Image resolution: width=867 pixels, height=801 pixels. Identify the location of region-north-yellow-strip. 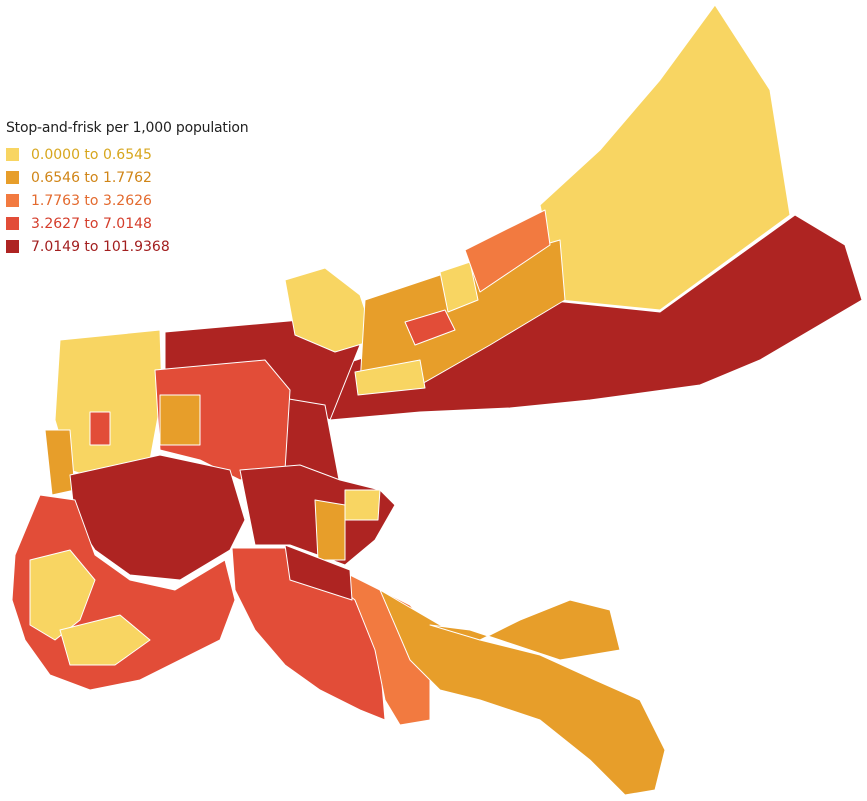
(390, 377).